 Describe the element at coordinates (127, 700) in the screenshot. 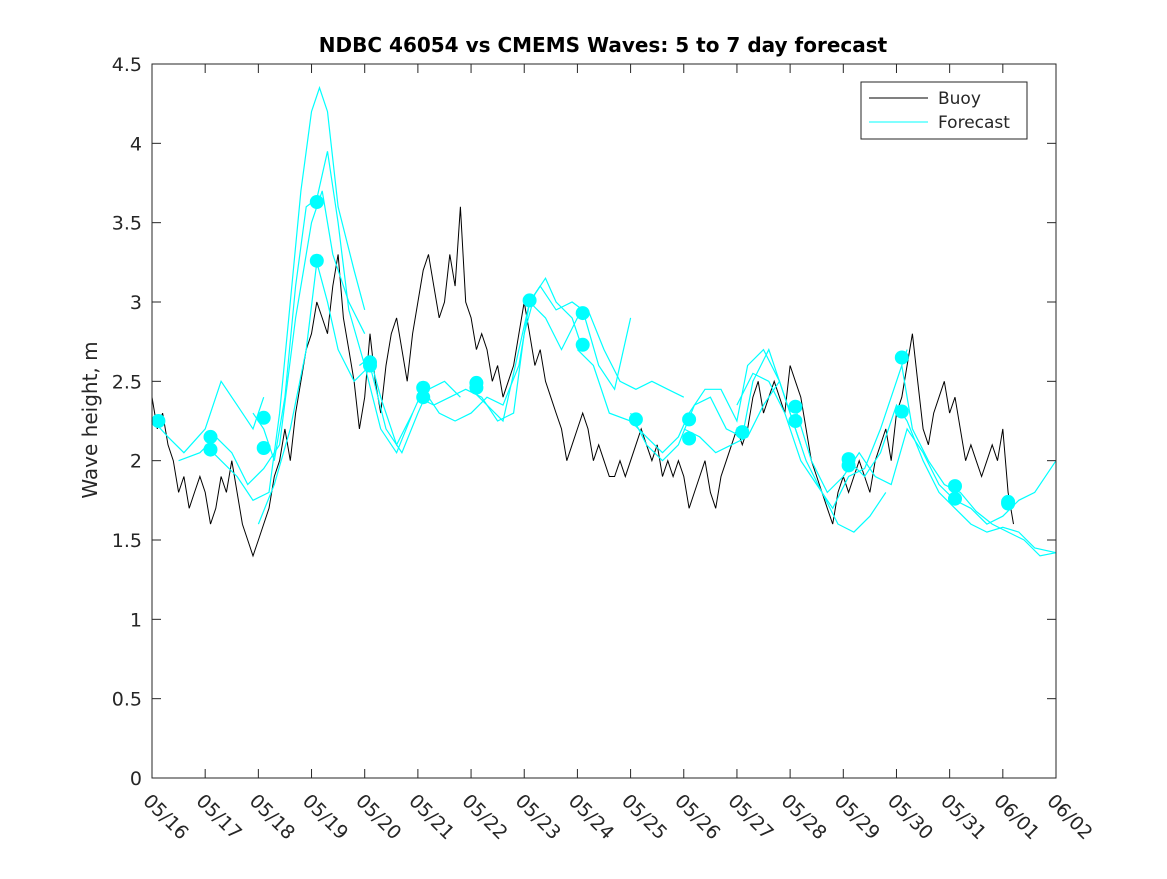

I see `y-tick-label-1: 0.5` at that location.